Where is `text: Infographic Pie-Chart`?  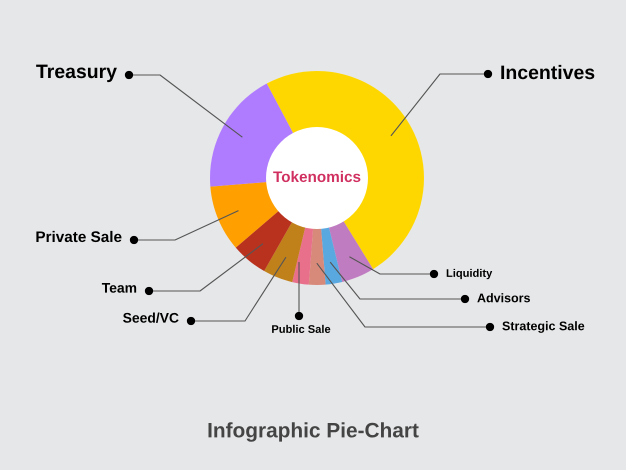 text: Infographic Pie-Chart is located at coordinates (313, 432).